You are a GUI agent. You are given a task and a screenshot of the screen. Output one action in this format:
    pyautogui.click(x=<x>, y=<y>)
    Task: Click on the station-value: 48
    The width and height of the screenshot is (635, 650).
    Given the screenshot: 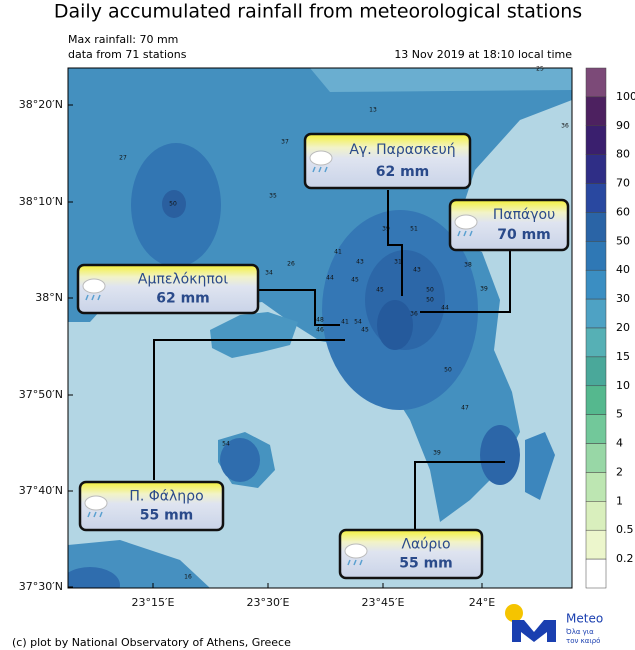 What is the action you would take?
    pyautogui.click(x=320, y=320)
    